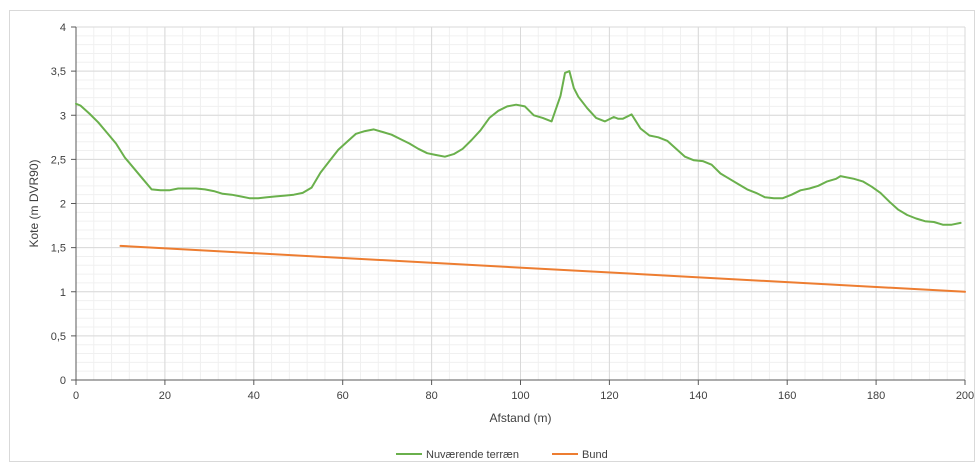 The height and width of the screenshot is (468, 978). I want to click on y-axis-title: Kote (m DVR90), so click(34, 203).